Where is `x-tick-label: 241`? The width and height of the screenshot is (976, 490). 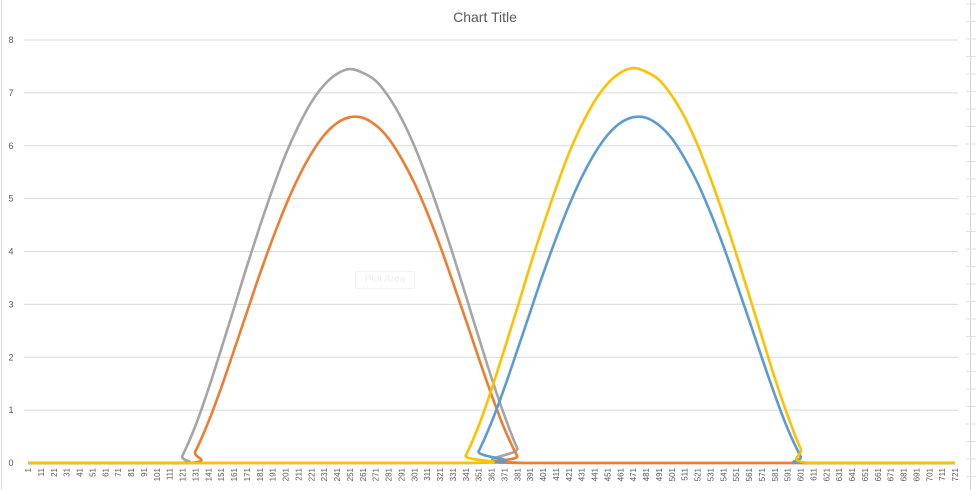 x-tick-label: 241 is located at coordinates (337, 474).